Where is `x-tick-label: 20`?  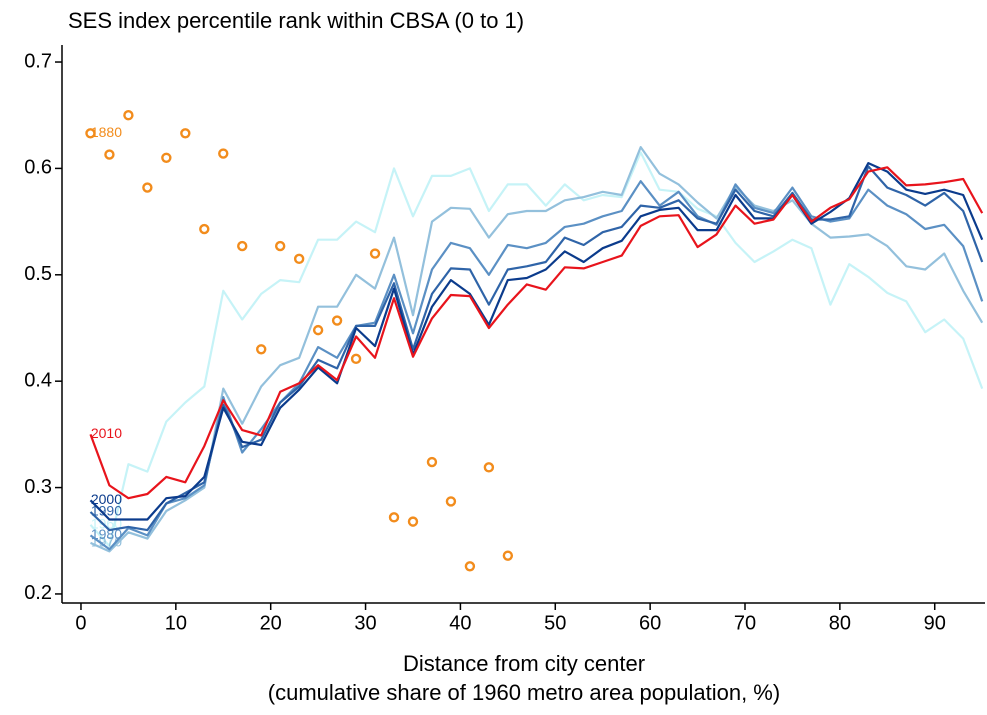 x-tick-label: 20 is located at coordinates (271, 623).